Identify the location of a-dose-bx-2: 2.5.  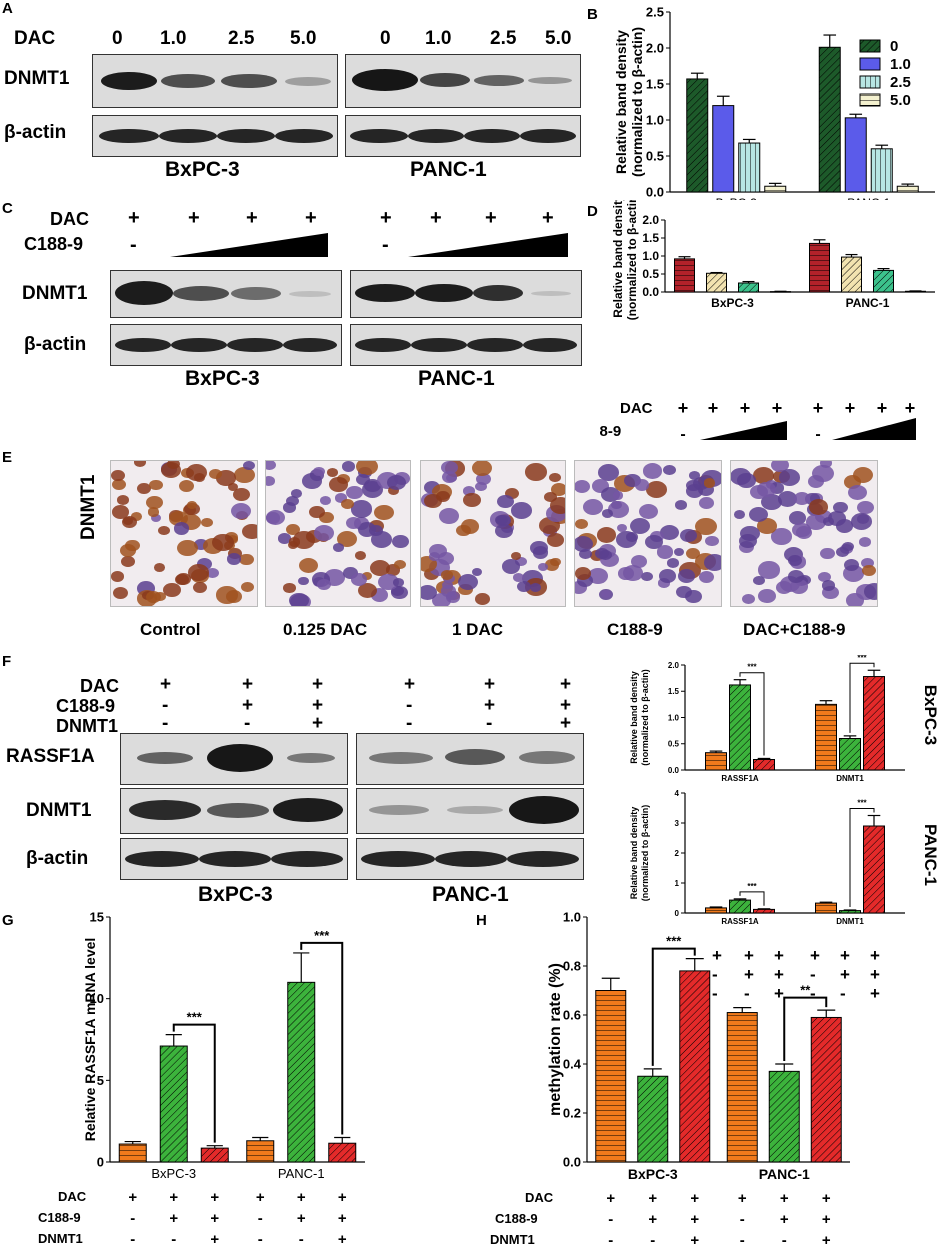
(241, 38).